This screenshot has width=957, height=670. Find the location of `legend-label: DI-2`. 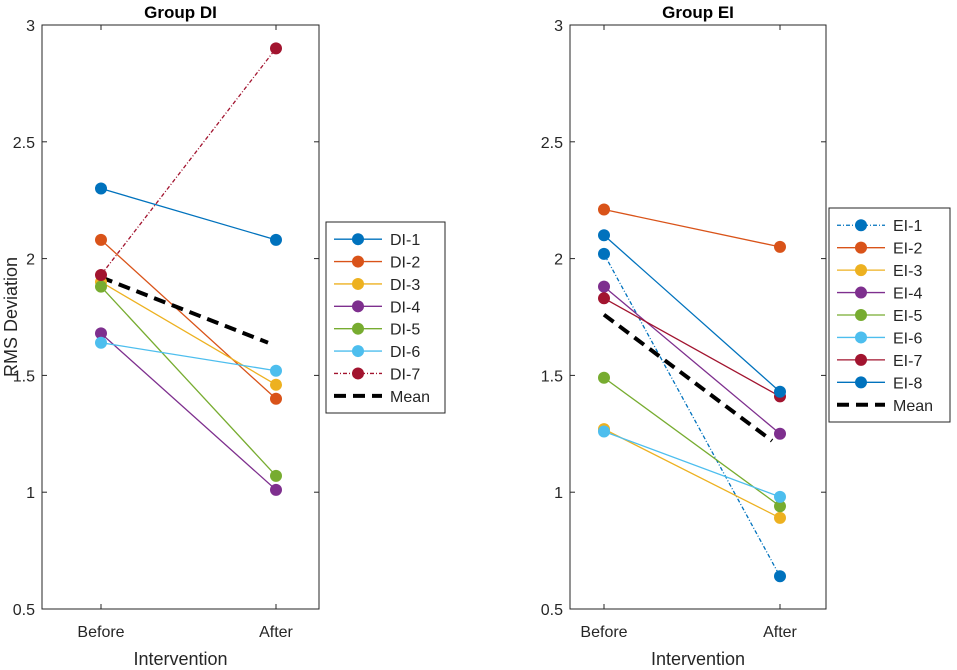

legend-label: DI-2 is located at coordinates (405, 263).